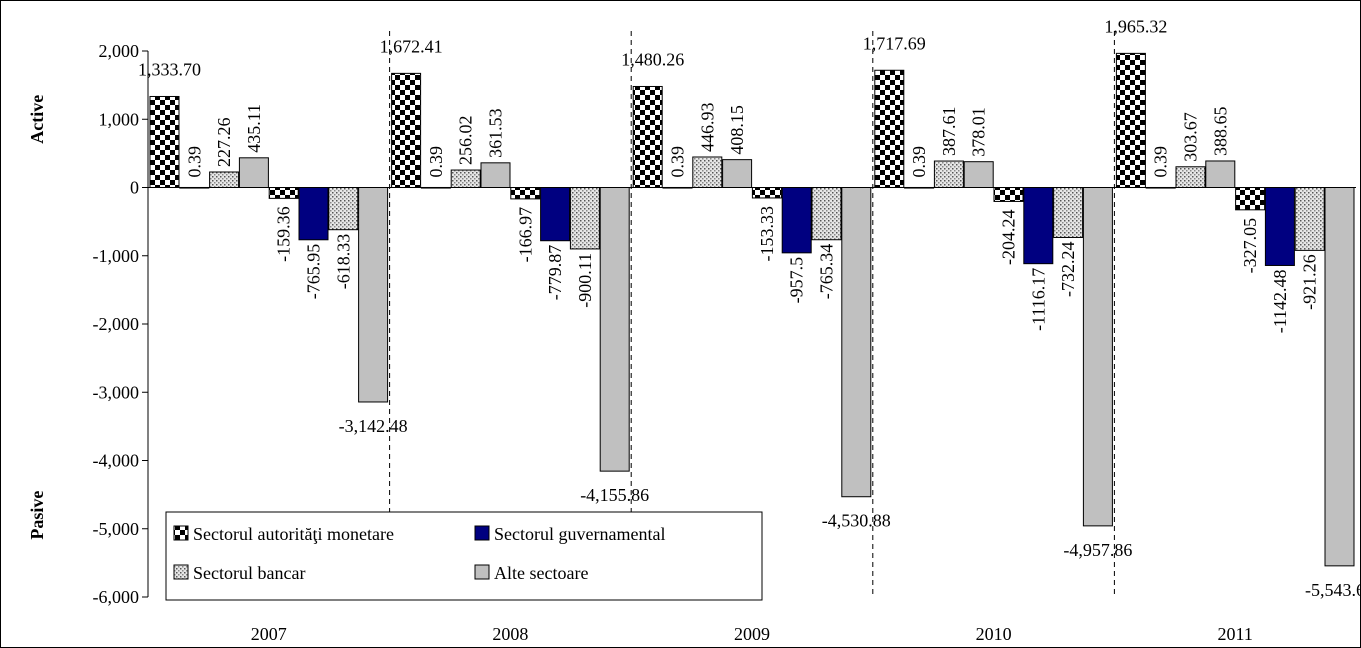  I want to click on data-label: 378.01, so click(979, 132).